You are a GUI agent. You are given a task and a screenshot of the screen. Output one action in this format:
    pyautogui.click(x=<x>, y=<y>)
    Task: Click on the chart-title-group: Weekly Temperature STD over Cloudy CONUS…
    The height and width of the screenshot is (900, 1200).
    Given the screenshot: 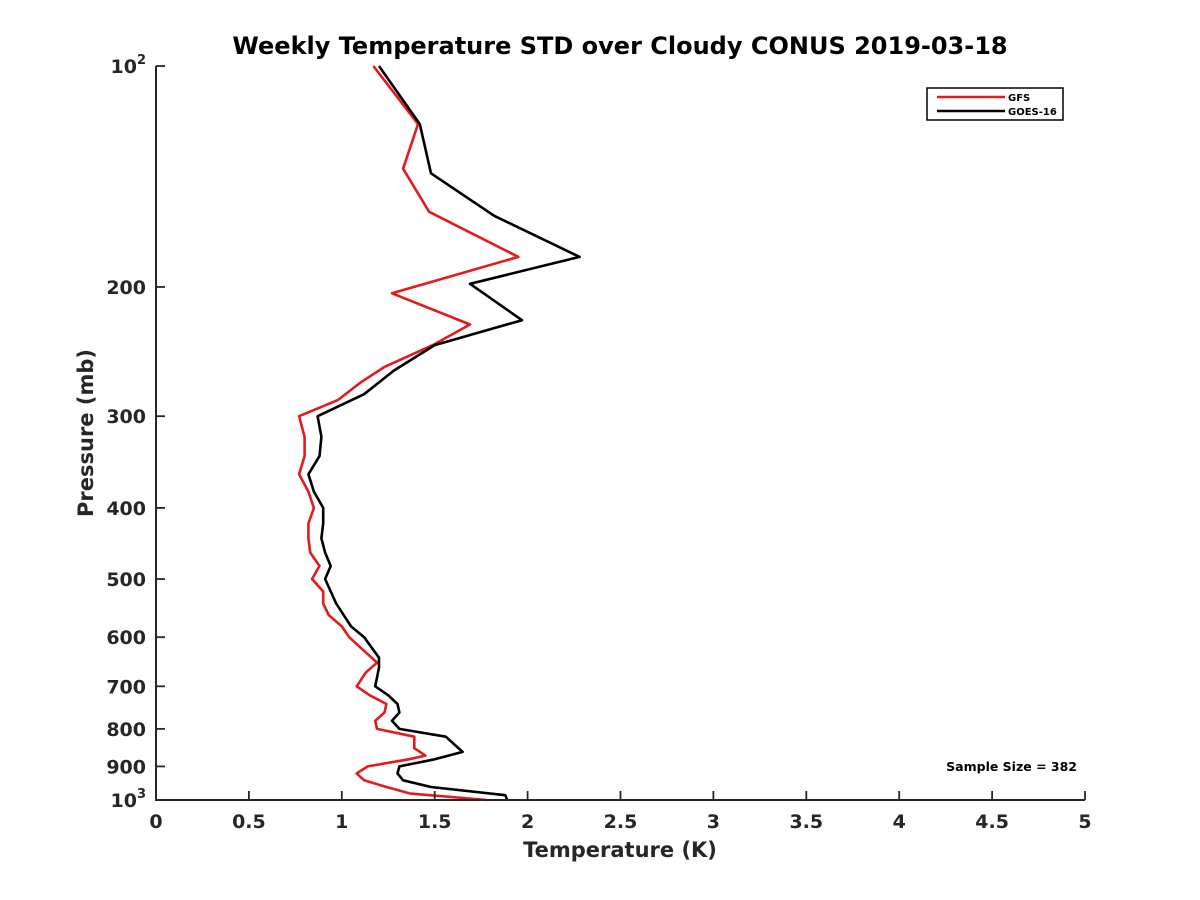 What is the action you would take?
    pyautogui.click(x=619, y=46)
    